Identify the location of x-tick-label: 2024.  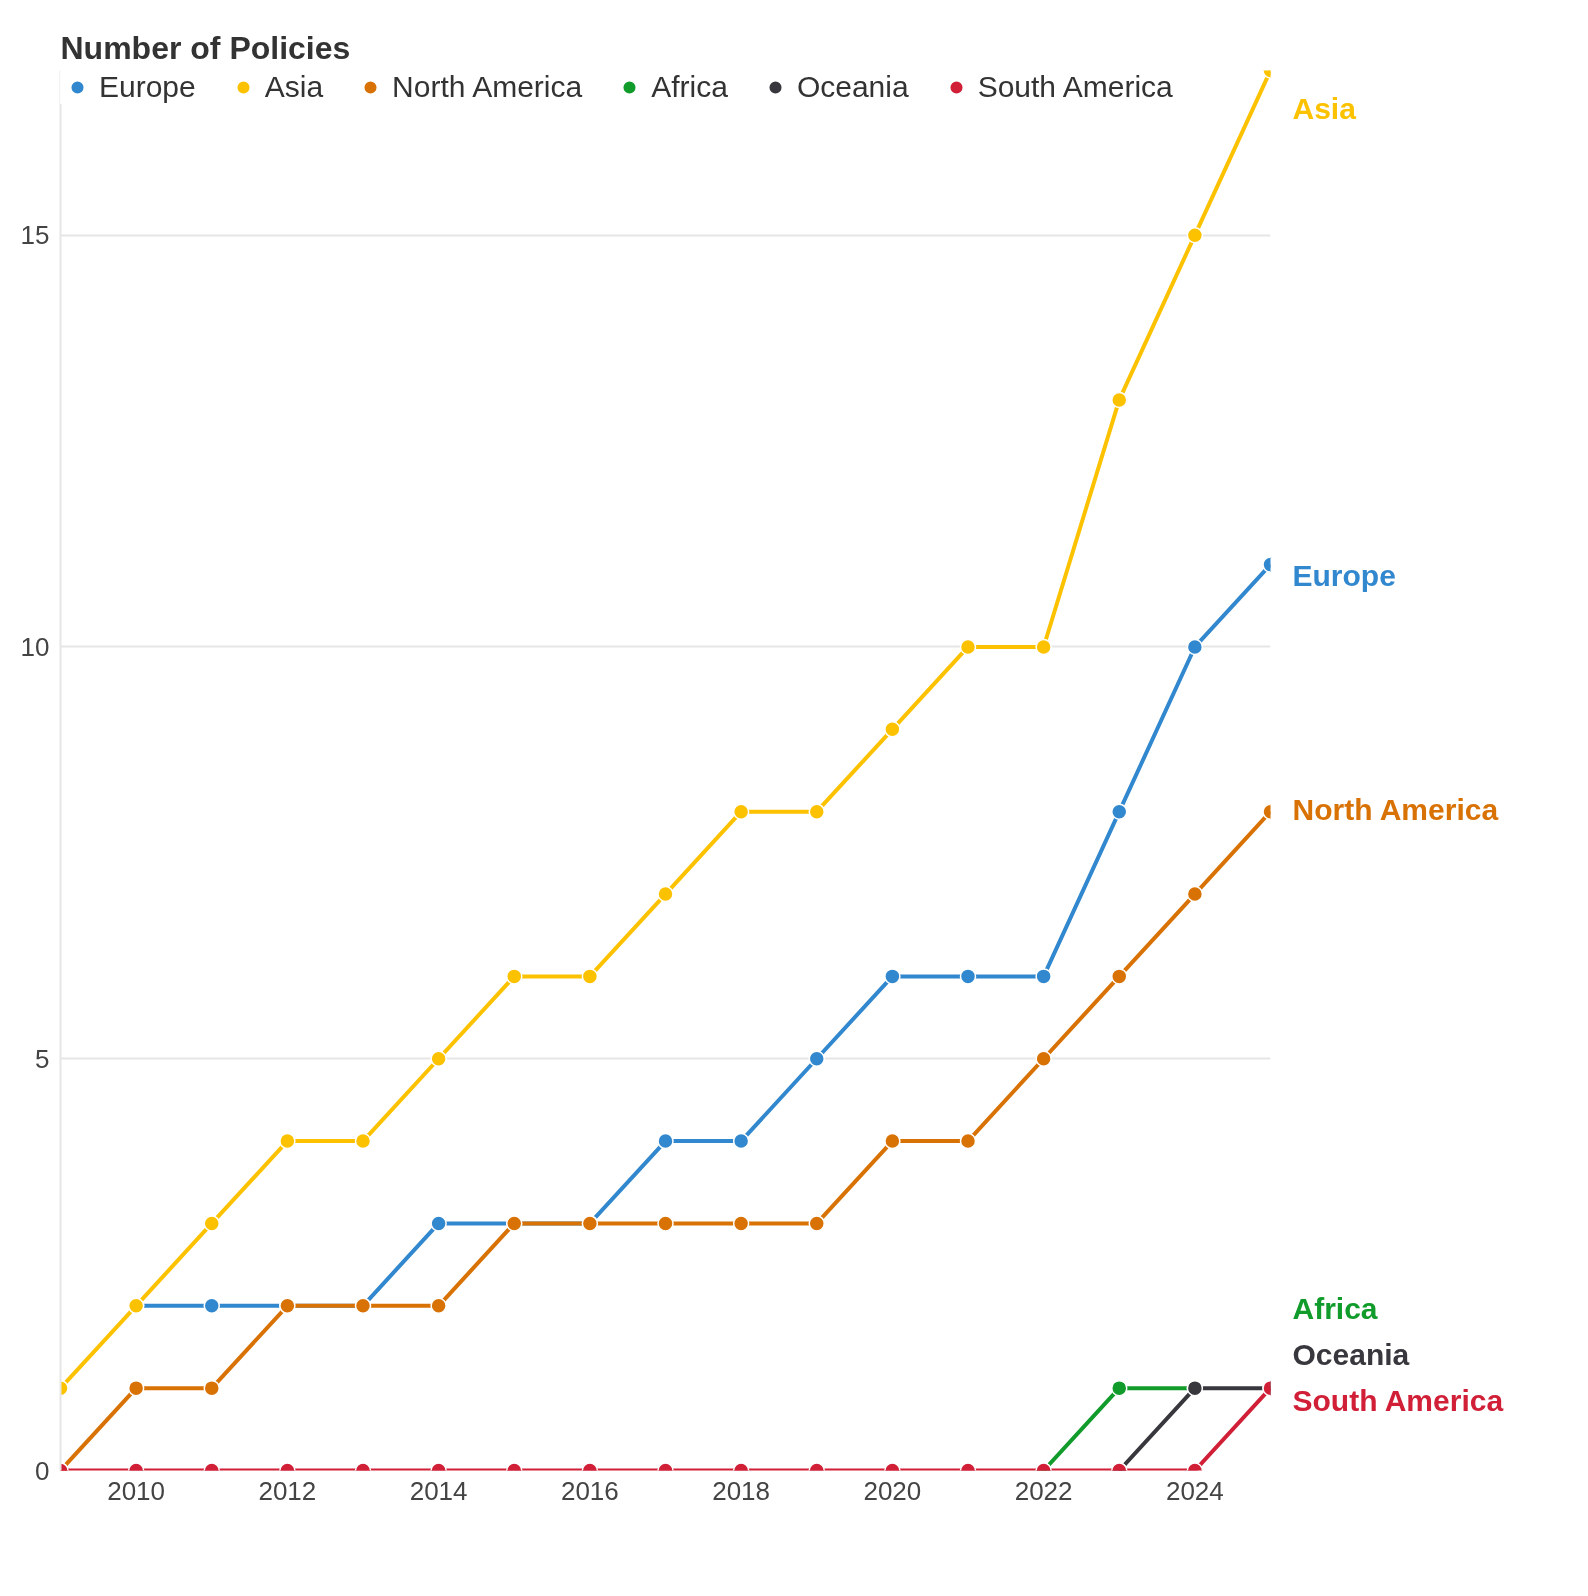
(1194, 1490).